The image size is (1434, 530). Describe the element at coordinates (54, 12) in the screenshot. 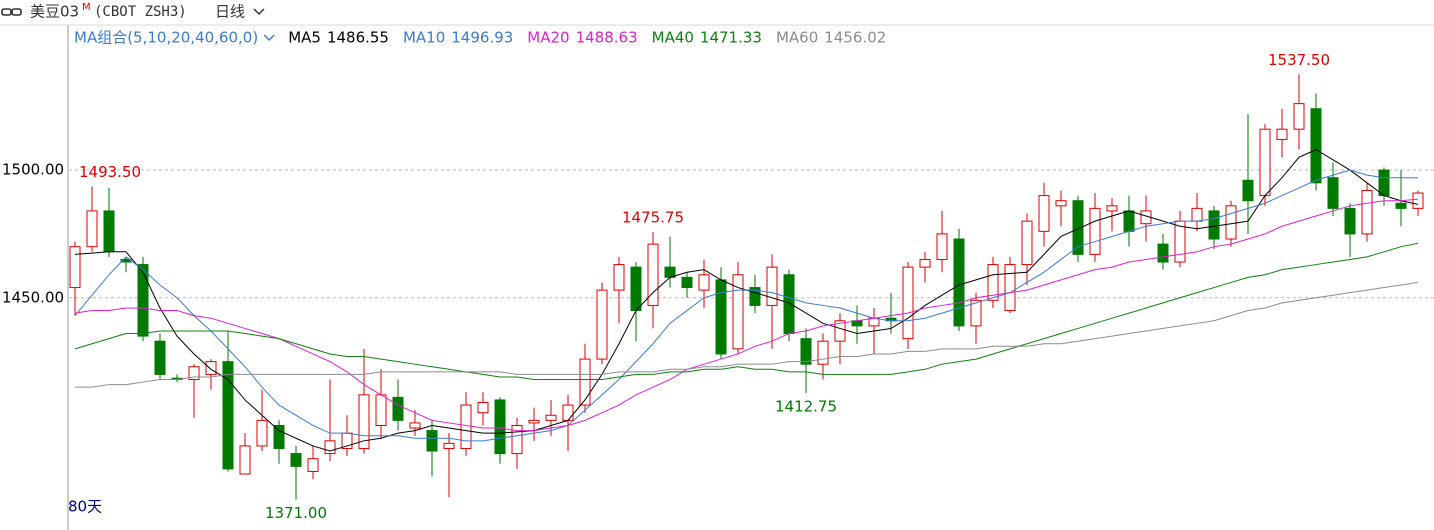

I see `symbol: 美豆03` at that location.